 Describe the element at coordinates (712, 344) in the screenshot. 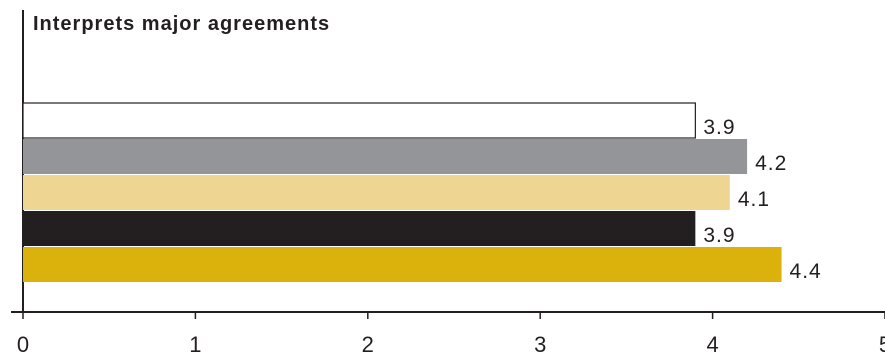

I see `x-tick-label-4: 4` at that location.